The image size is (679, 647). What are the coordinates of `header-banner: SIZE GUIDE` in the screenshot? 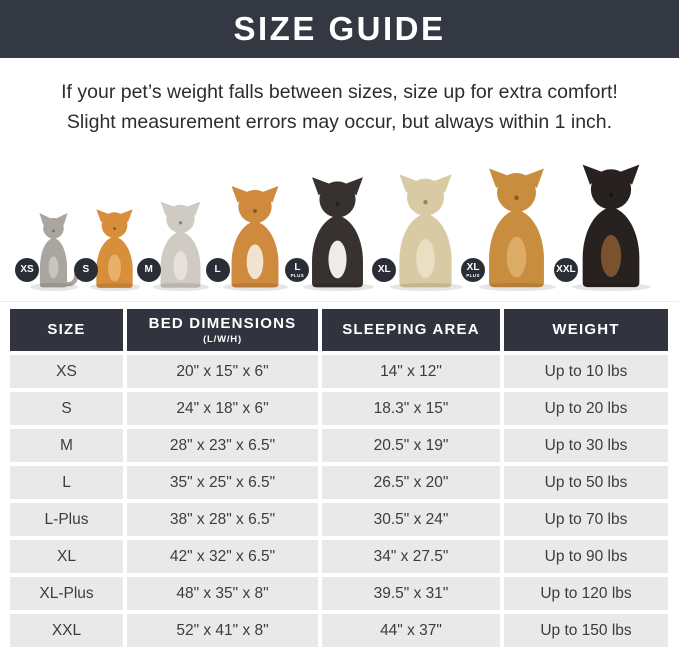 It's located at (339, 29).